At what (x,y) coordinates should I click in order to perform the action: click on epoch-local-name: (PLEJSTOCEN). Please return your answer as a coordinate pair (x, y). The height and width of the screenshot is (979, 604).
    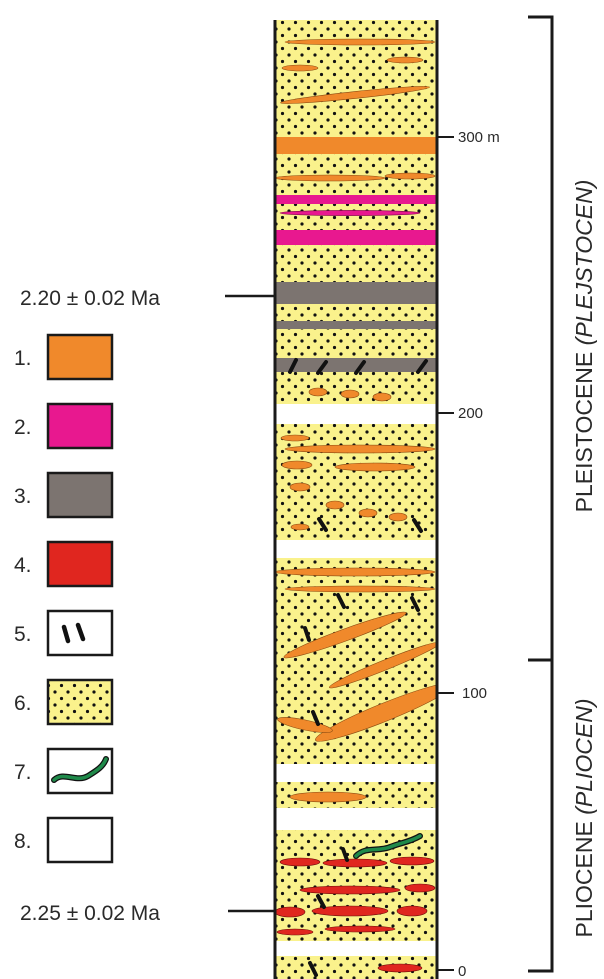
    Looking at the image, I should click on (584, 263).